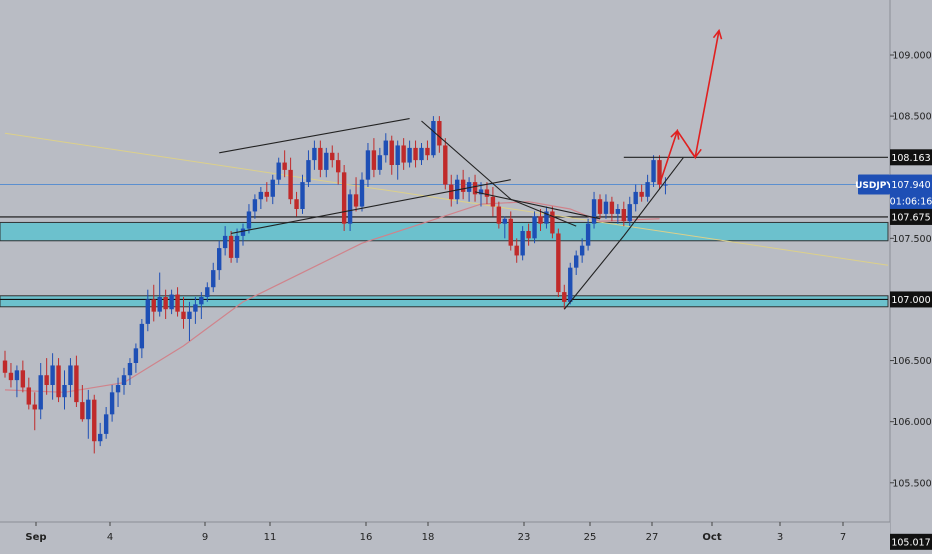  What do you see at coordinates (911, 239) in the screenshot?
I see `price-tick-label: 107.500` at bounding box center [911, 239].